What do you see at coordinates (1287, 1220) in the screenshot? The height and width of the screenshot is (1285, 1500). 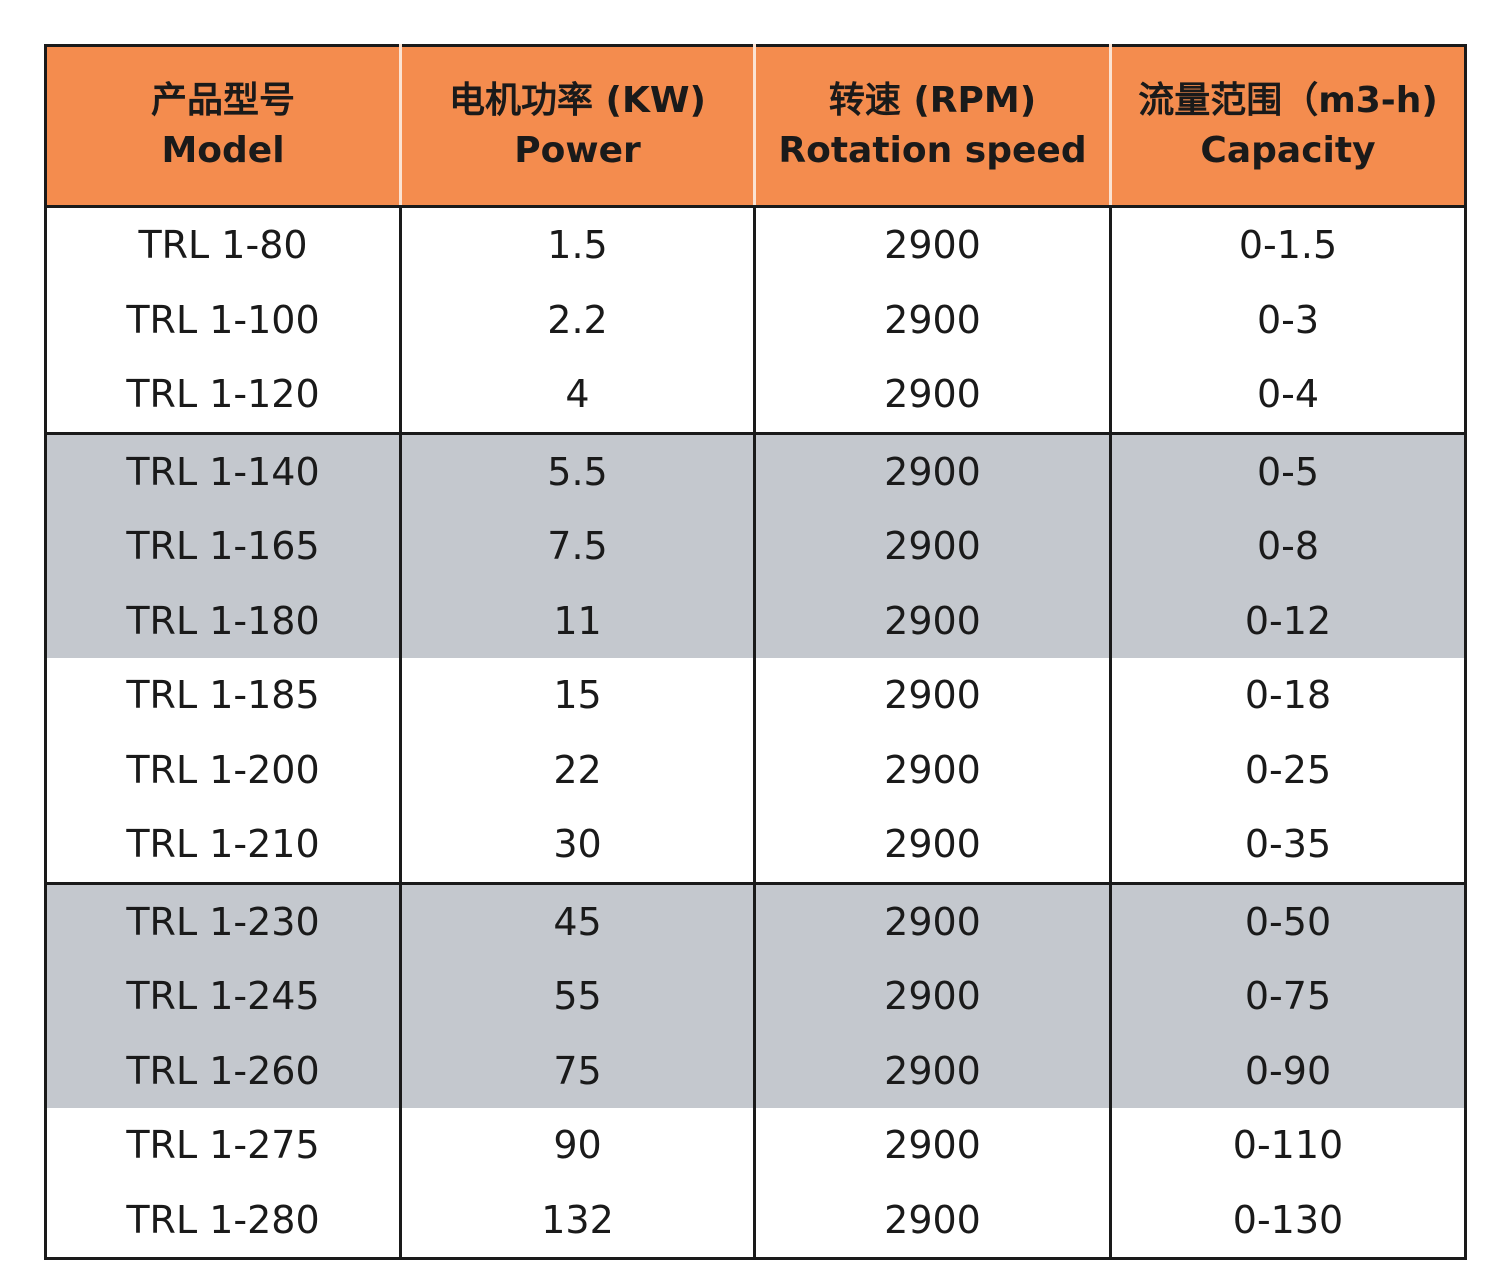 I see `cell-capacity: 0-130` at bounding box center [1287, 1220].